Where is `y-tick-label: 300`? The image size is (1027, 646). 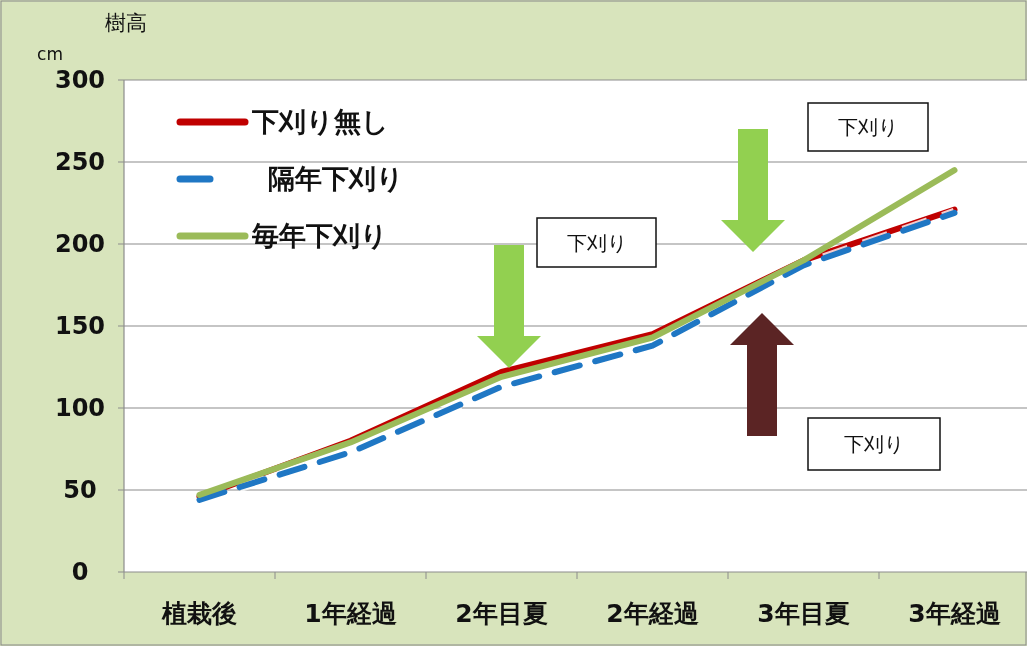
y-tick-label: 300 is located at coordinates (80, 80).